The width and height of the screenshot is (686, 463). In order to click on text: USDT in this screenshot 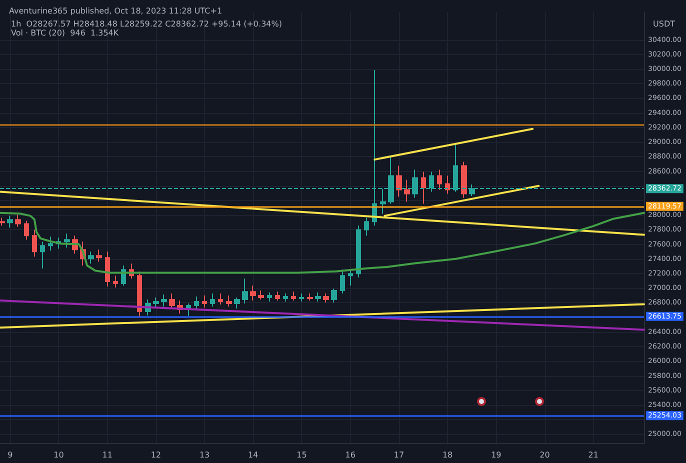, I will do `click(664, 24)`.